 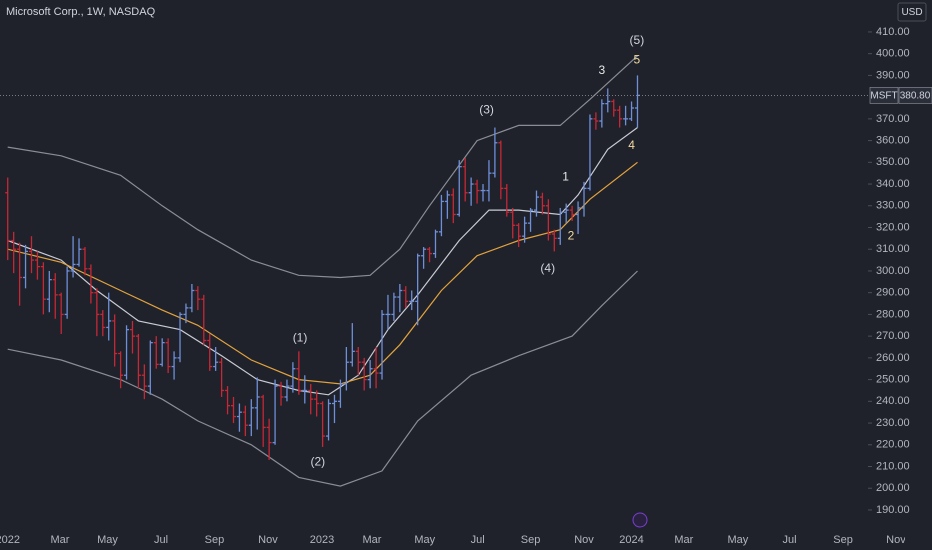 I want to click on wave-label: 5, so click(x=637, y=59).